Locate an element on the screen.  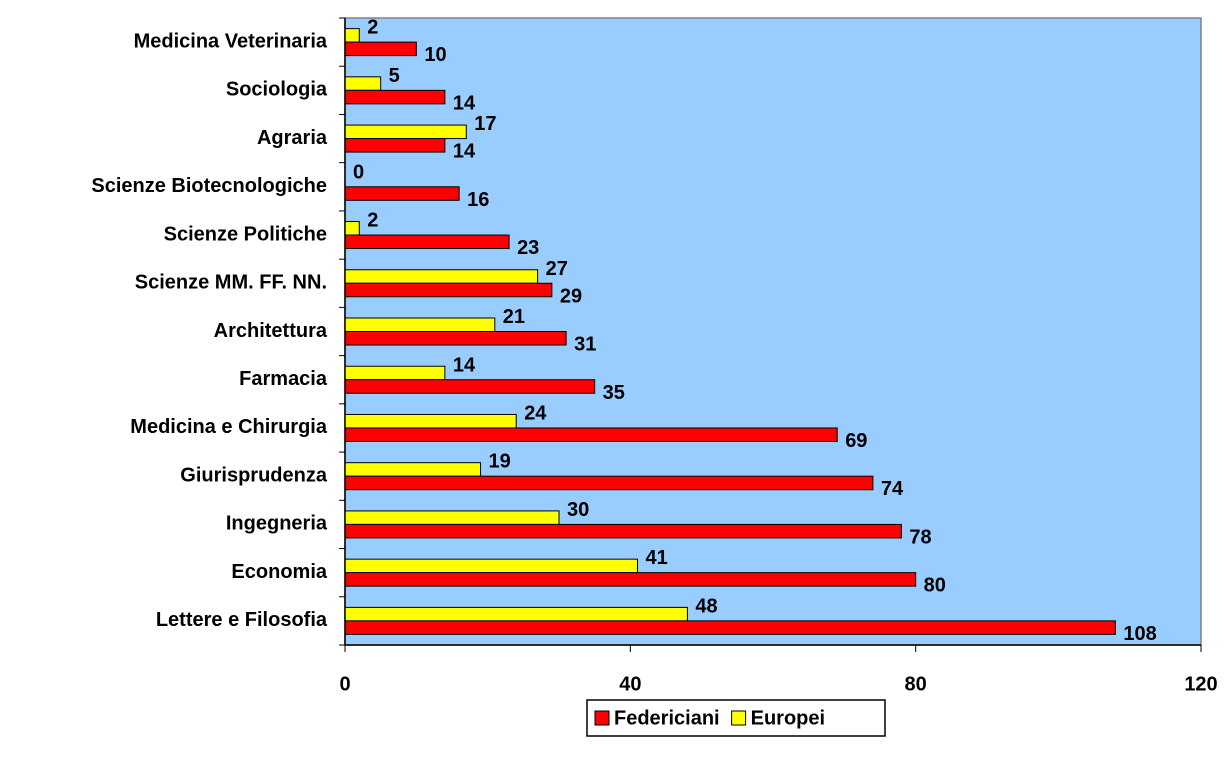
y-tick-label: Sociologia is located at coordinates (277, 90).